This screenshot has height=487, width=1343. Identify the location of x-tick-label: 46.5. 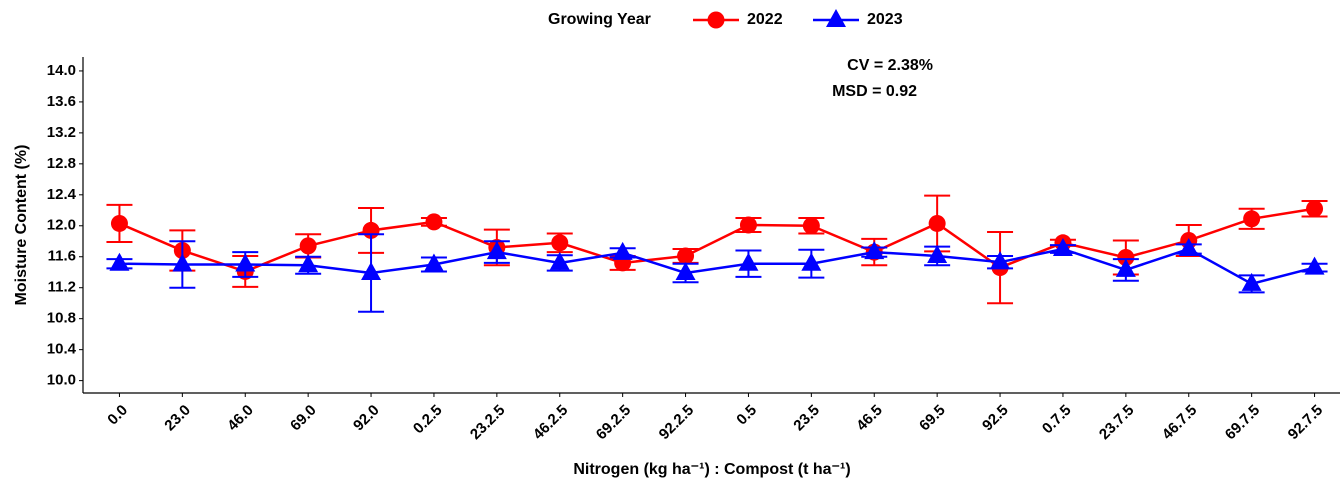
(869, 418).